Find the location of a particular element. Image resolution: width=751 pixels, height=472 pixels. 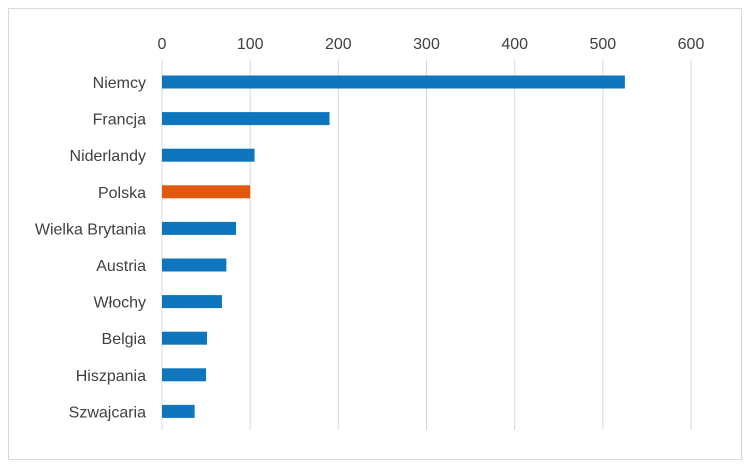

bar-belgia is located at coordinates (184, 338).